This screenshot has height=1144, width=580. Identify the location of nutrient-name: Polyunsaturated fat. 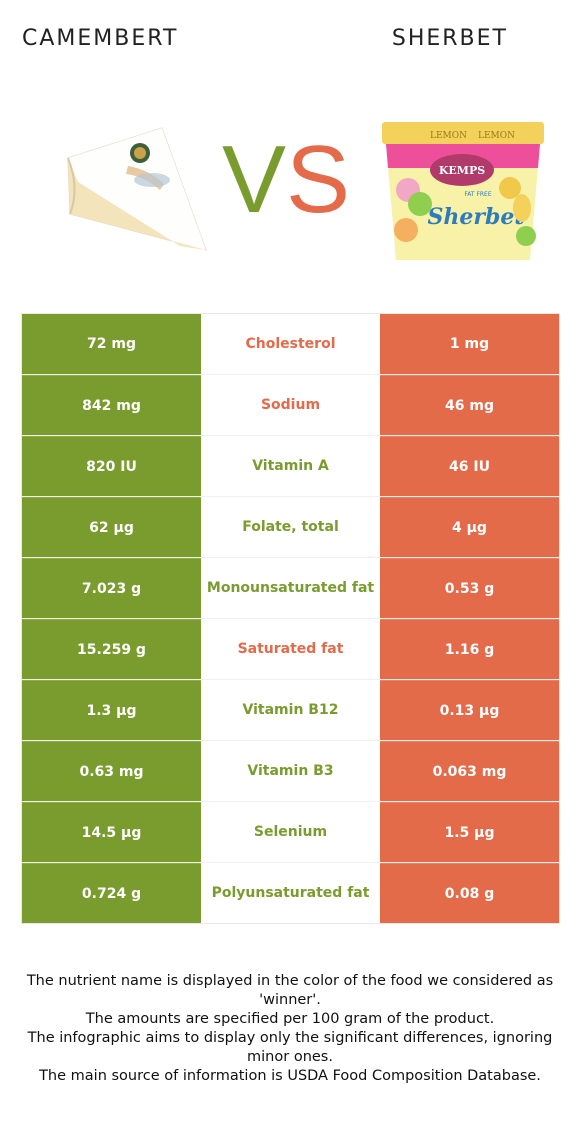
(290, 893).